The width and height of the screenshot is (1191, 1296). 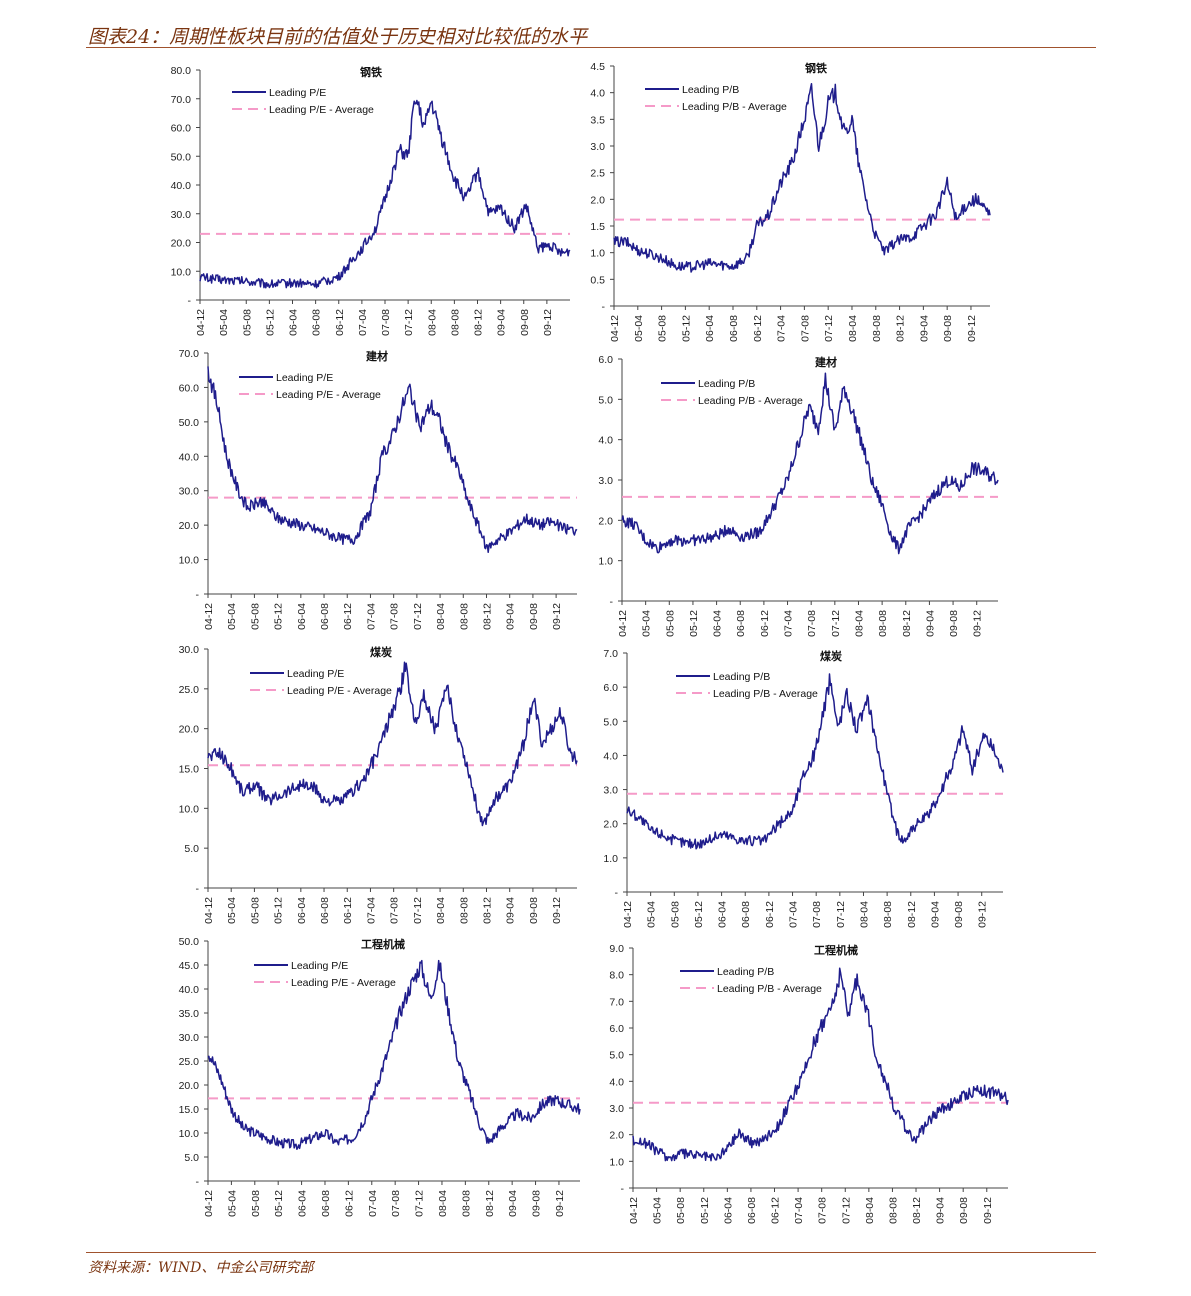 What do you see at coordinates (189, 1014) in the screenshot?
I see `y-tick-label: 35.0` at bounding box center [189, 1014].